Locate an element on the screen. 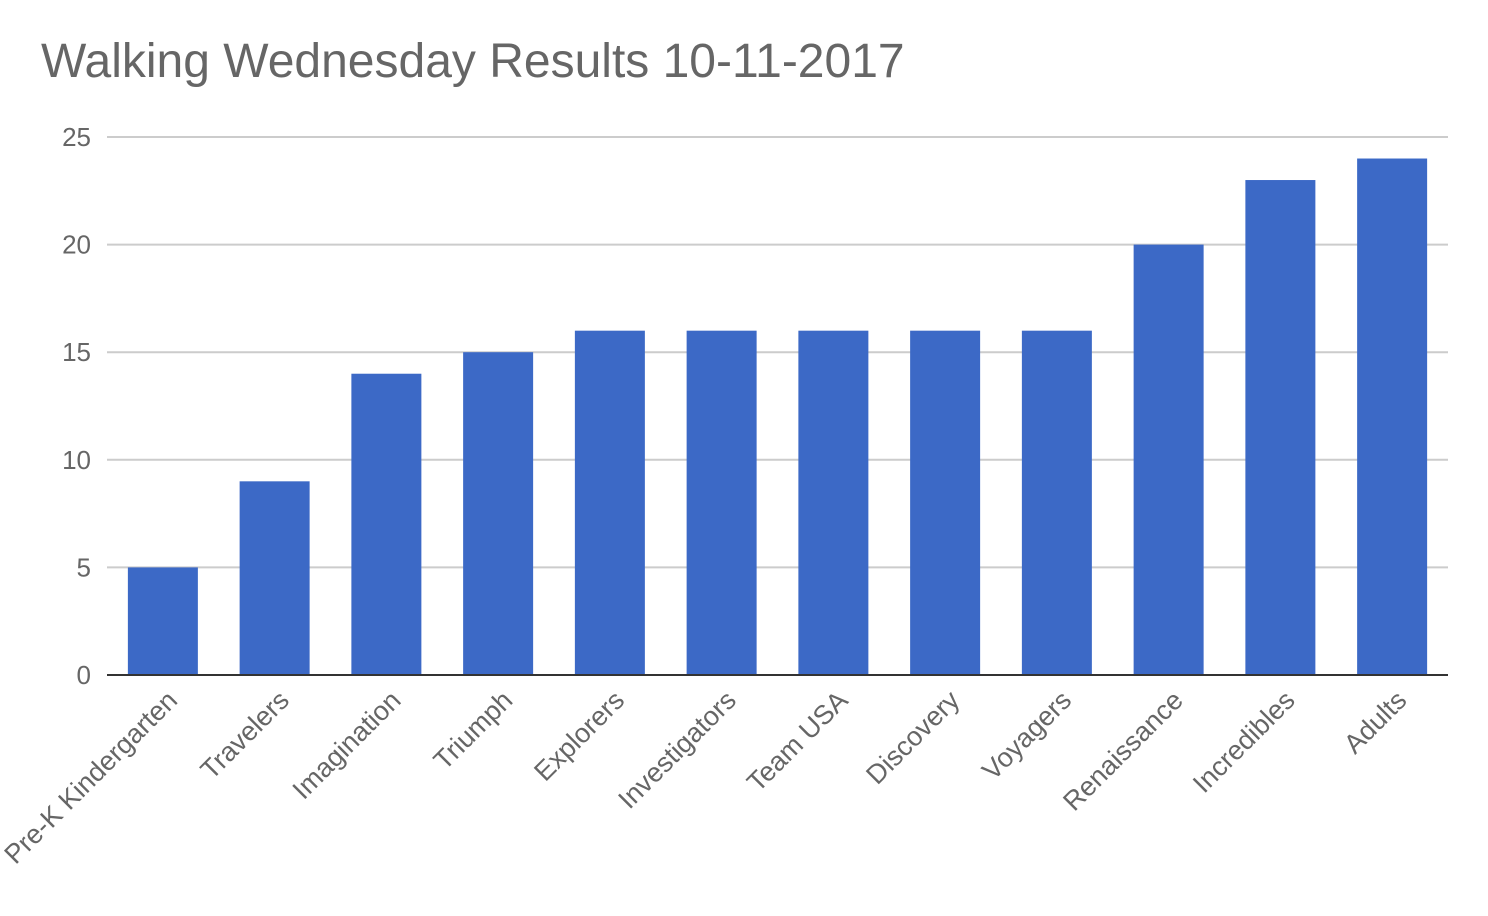  bar-pre-k-kindergarten is located at coordinates (162, 621).